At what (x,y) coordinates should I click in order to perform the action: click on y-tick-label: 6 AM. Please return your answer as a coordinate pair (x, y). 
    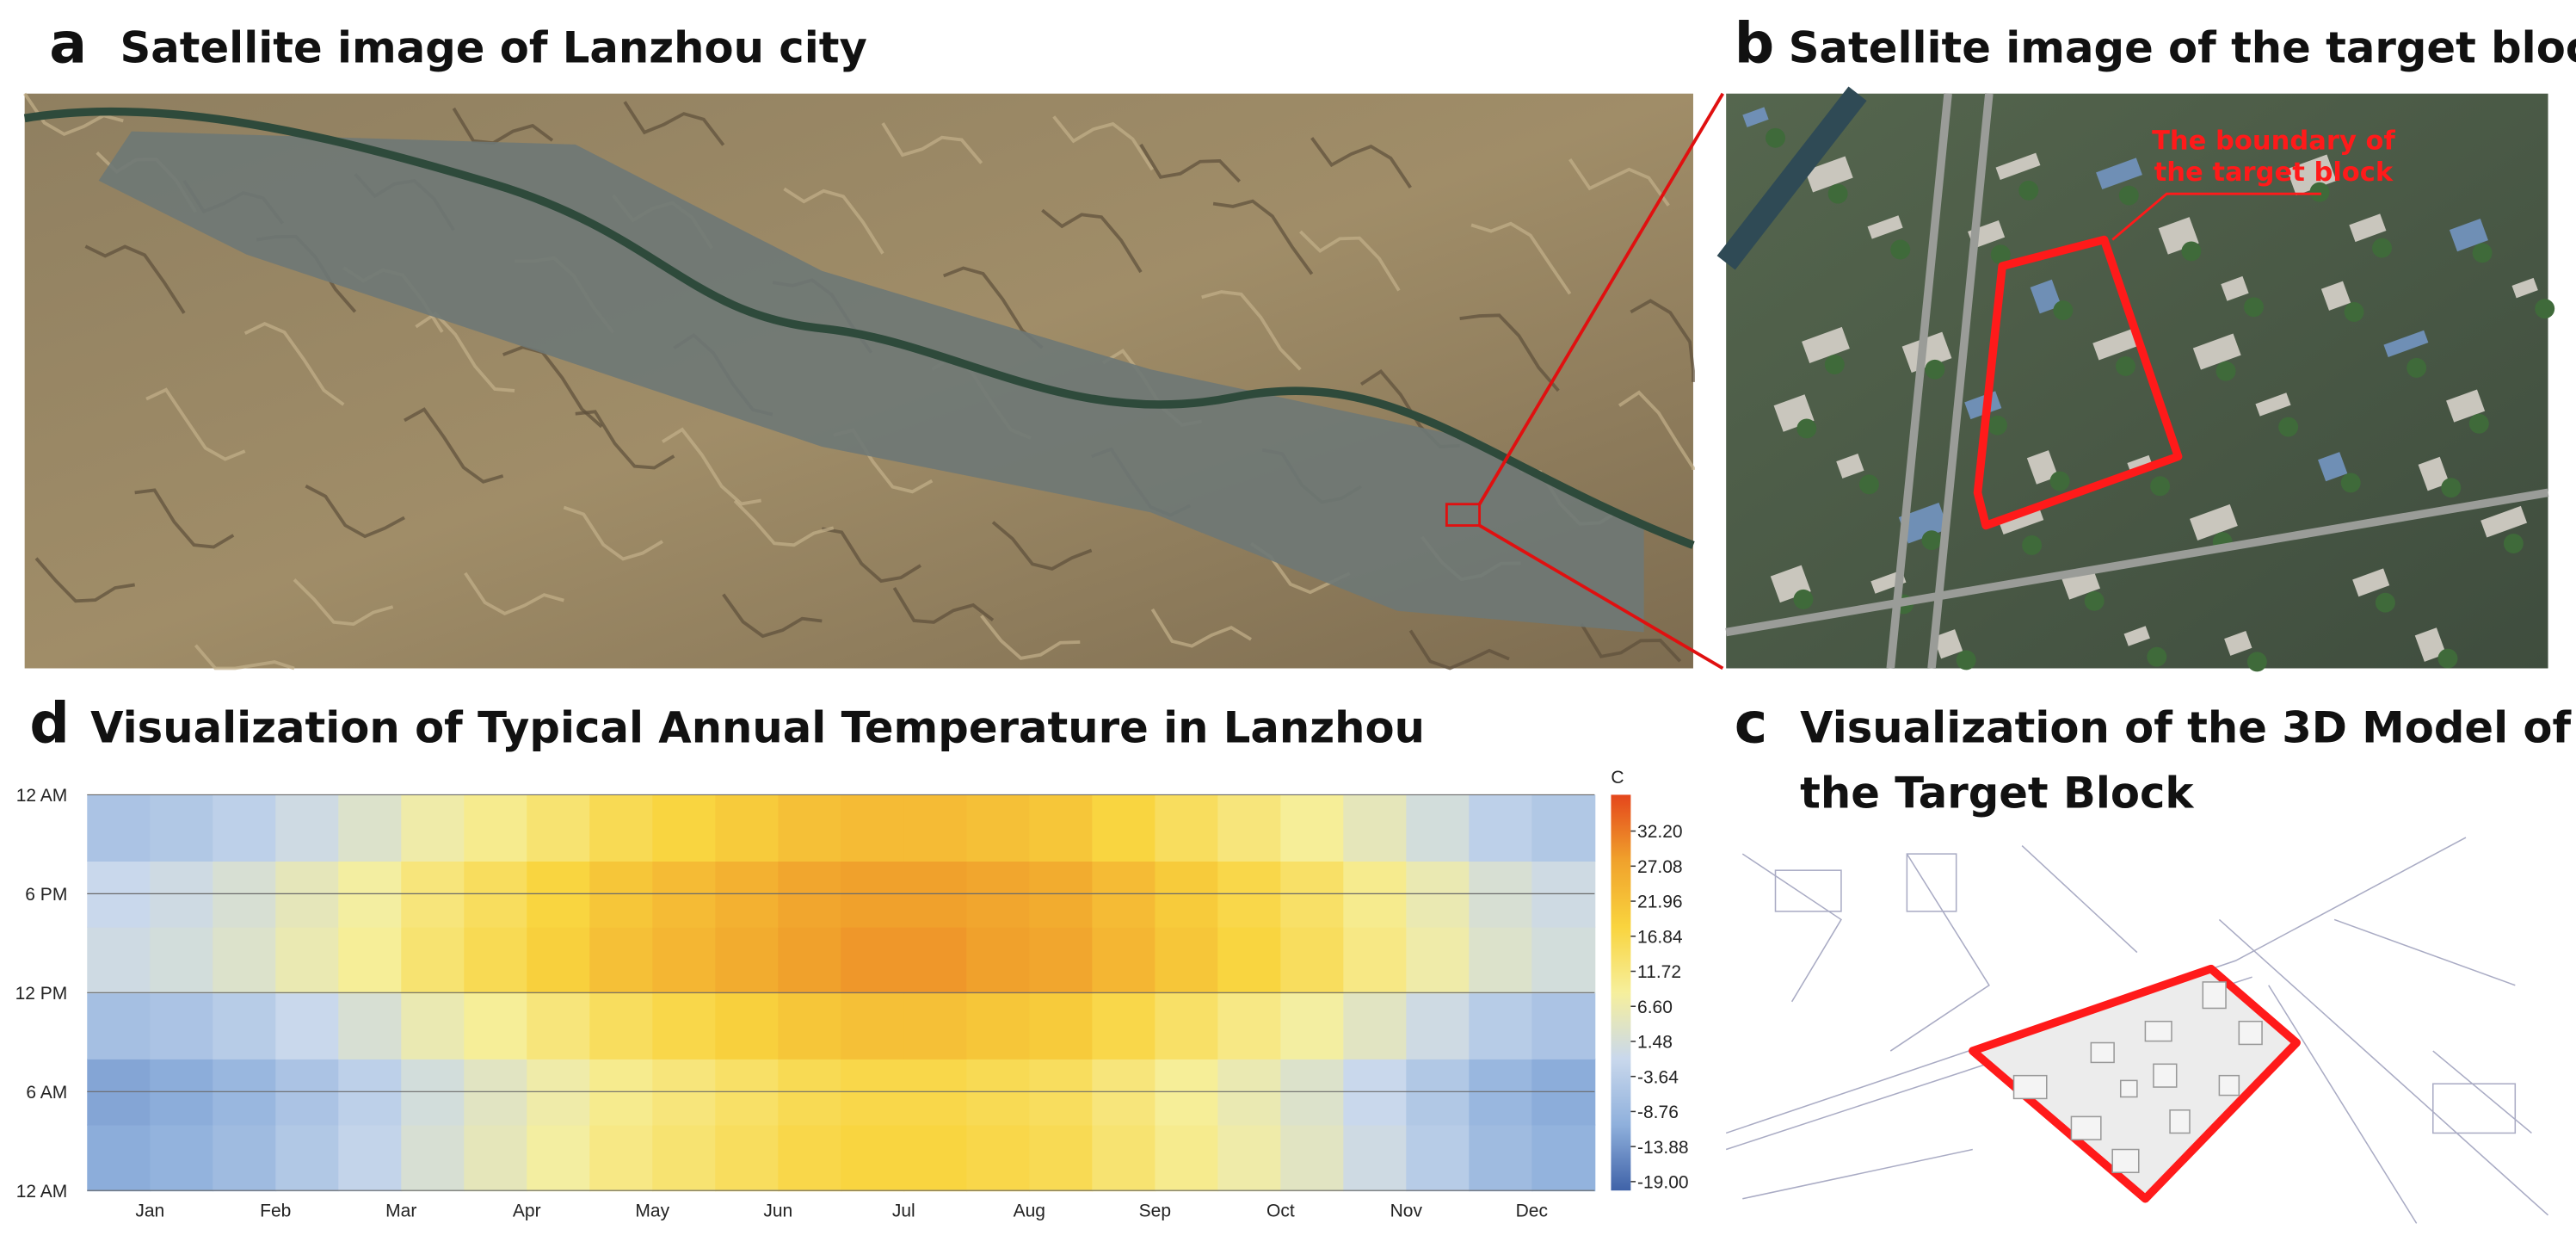
    Looking at the image, I should click on (47, 1093).